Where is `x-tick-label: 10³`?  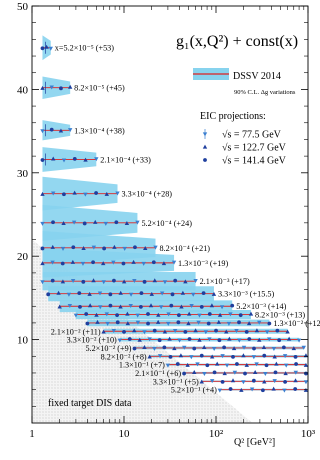 x-tick-label: 10³ is located at coordinates (308, 434).